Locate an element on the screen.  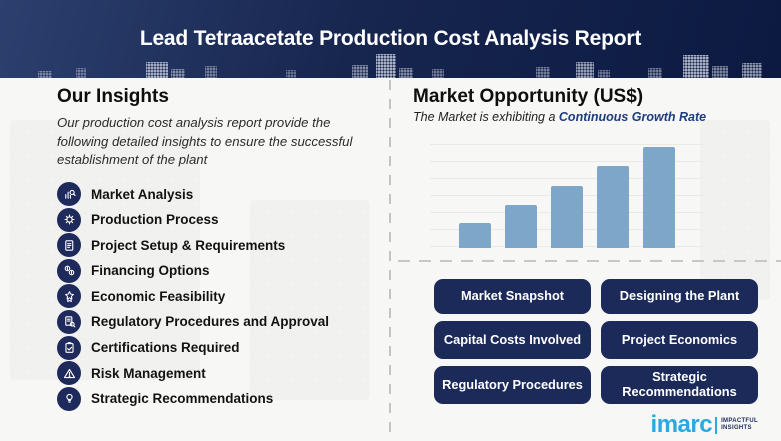
list-item: Certifications Required is located at coordinates (217, 348).